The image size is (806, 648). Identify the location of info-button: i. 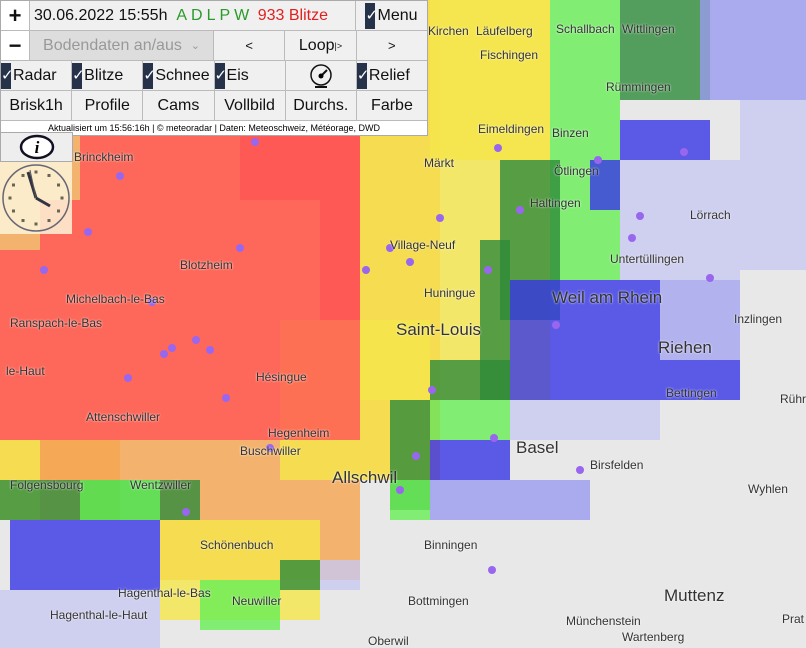
(36, 147).